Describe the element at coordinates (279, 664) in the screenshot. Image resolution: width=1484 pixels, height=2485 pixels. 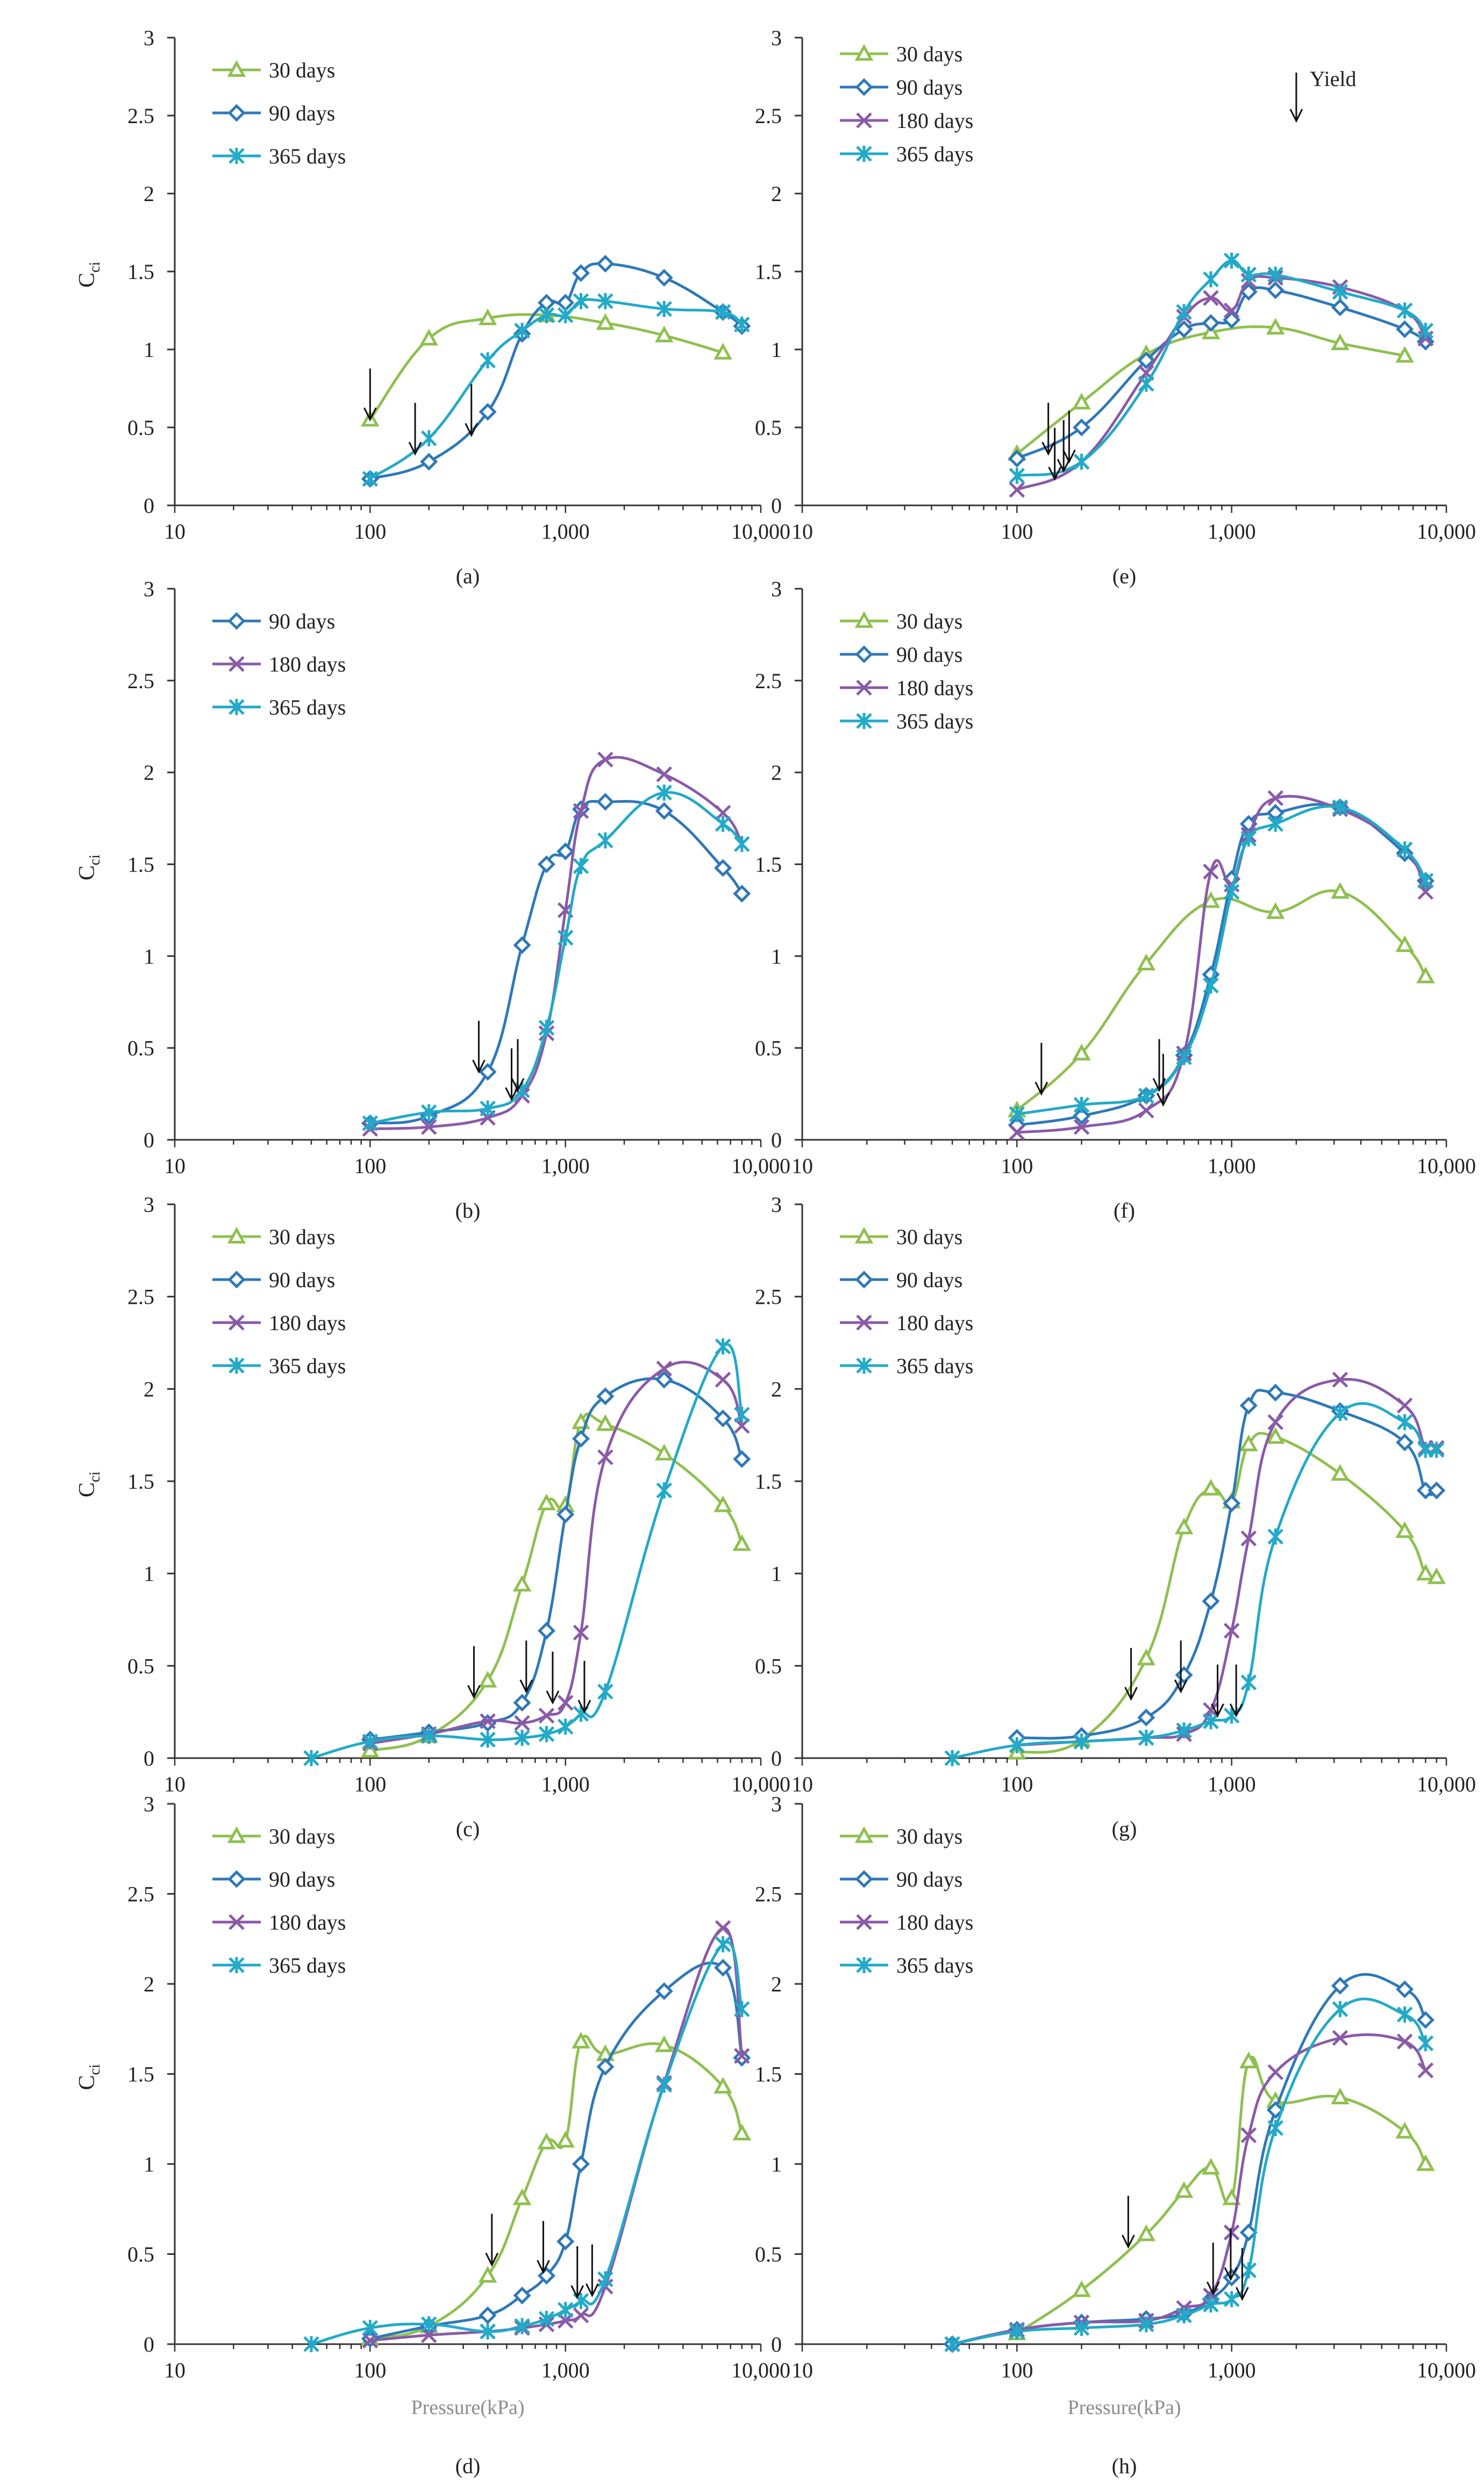
I see `legend: 90 days 180 days 365 days` at that location.